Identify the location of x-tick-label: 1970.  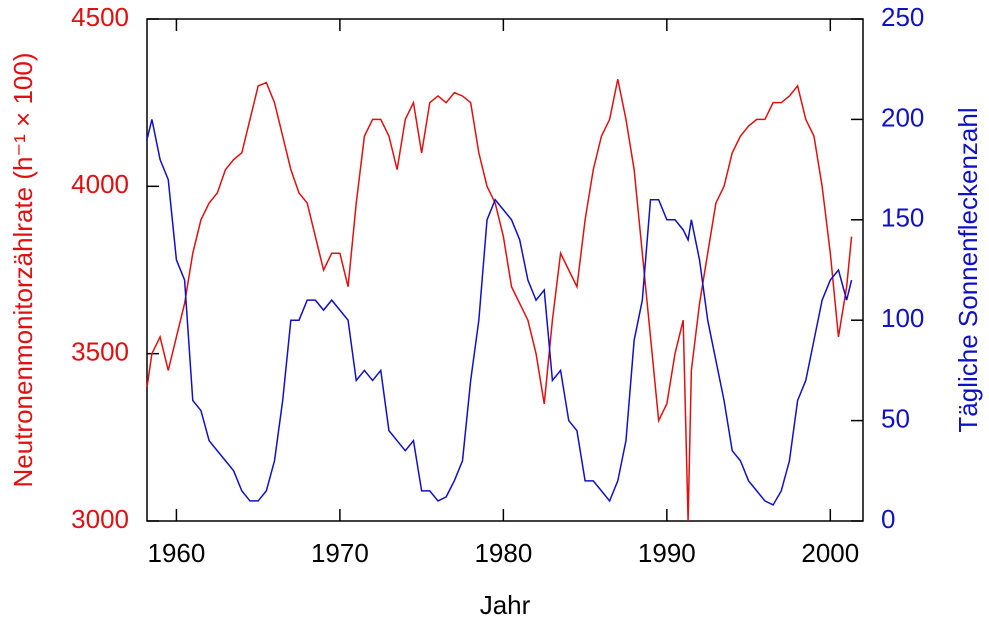
(340, 553).